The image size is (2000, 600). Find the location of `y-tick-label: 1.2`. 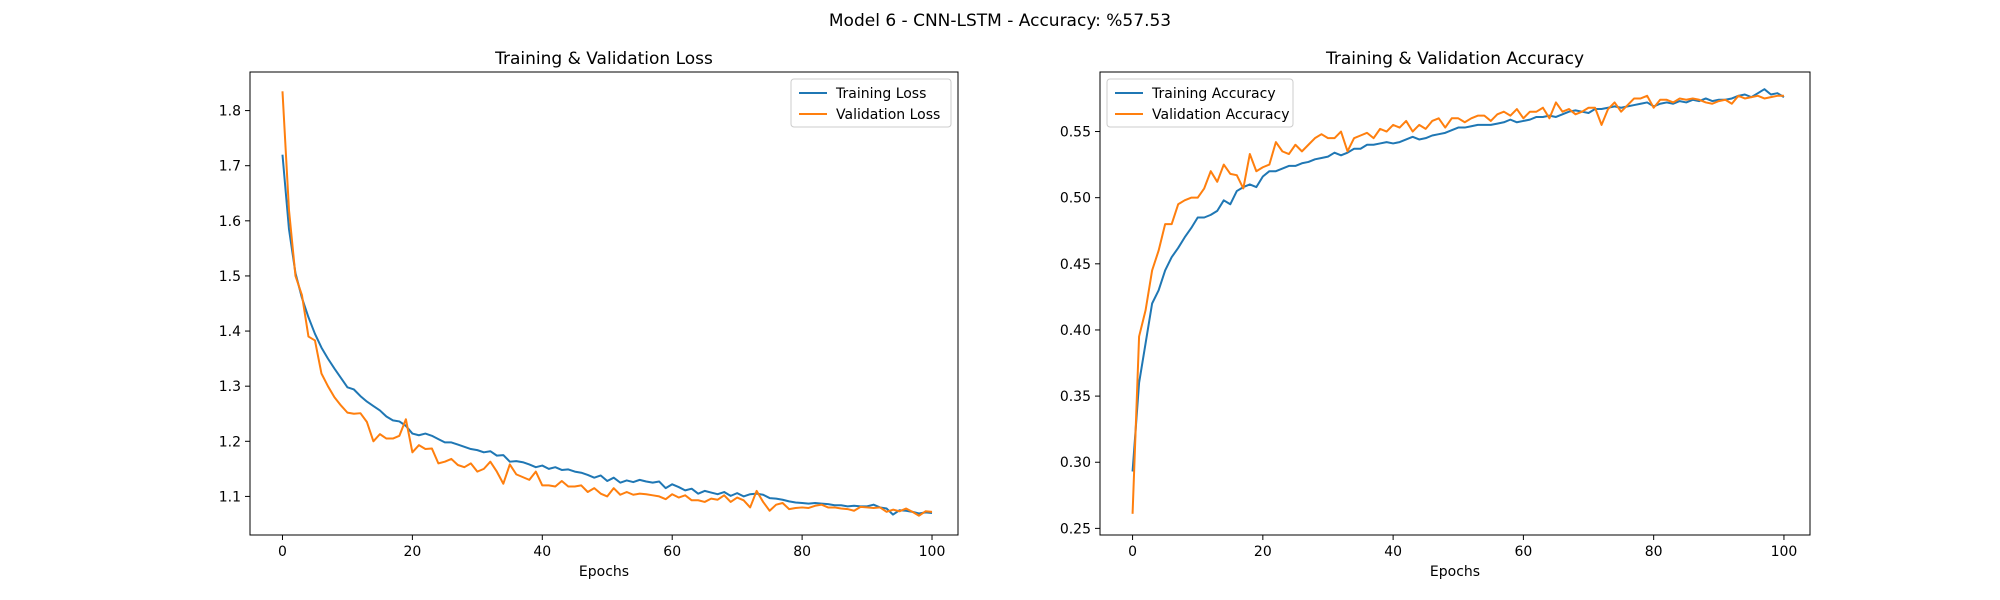

y-tick-label: 1.2 is located at coordinates (230, 442).